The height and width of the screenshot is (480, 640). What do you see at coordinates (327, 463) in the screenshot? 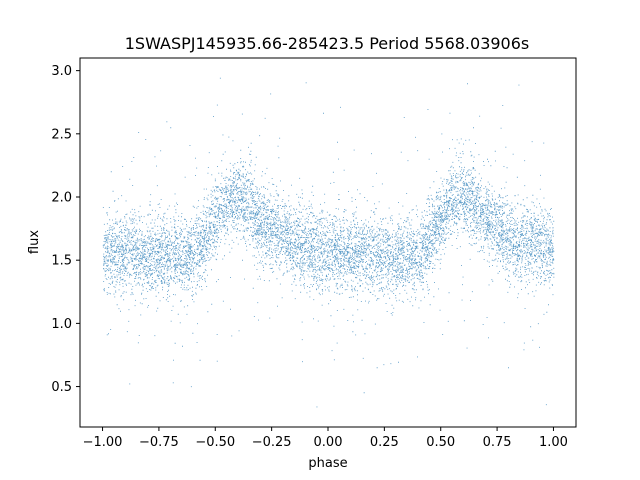
I see `x-axis-label: phase` at bounding box center [327, 463].